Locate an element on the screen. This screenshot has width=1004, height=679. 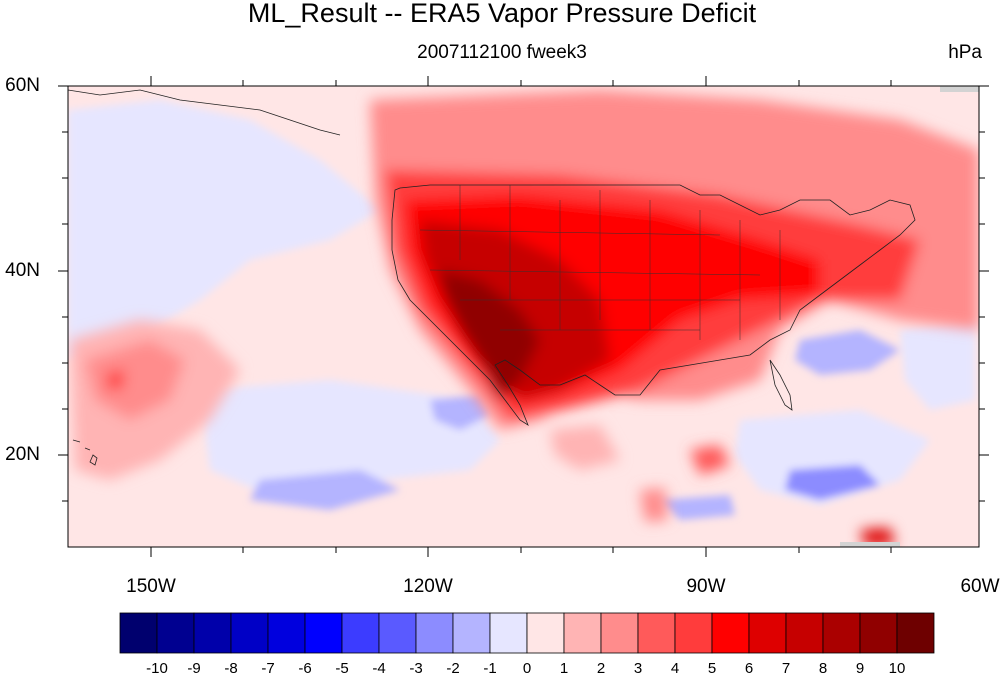
colorbar is located at coordinates (527, 633).